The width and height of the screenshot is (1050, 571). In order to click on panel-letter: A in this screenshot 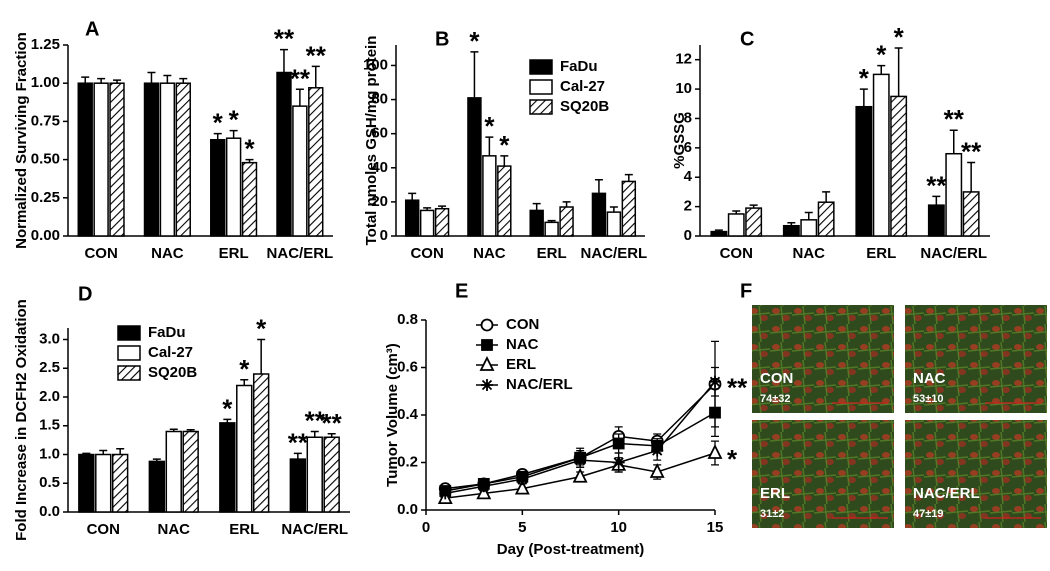, I will do `click(92, 29)`.